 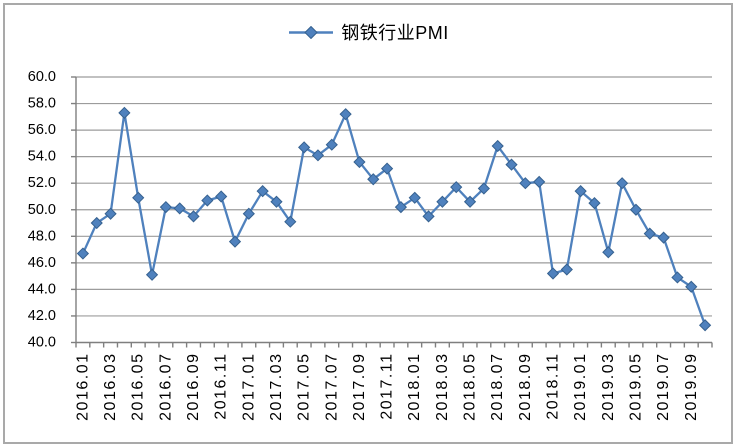 What do you see at coordinates (635, 387) in the screenshot?
I see `x-axis-label: 2019.05` at bounding box center [635, 387].